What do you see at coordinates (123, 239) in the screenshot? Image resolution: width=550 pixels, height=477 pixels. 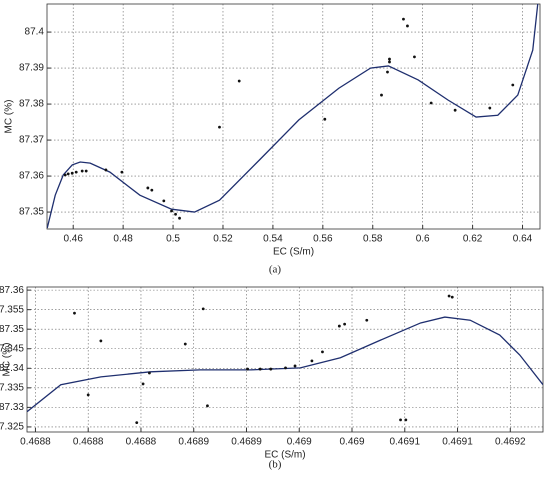 I see `x-tick-label: 0.48` at bounding box center [123, 239].